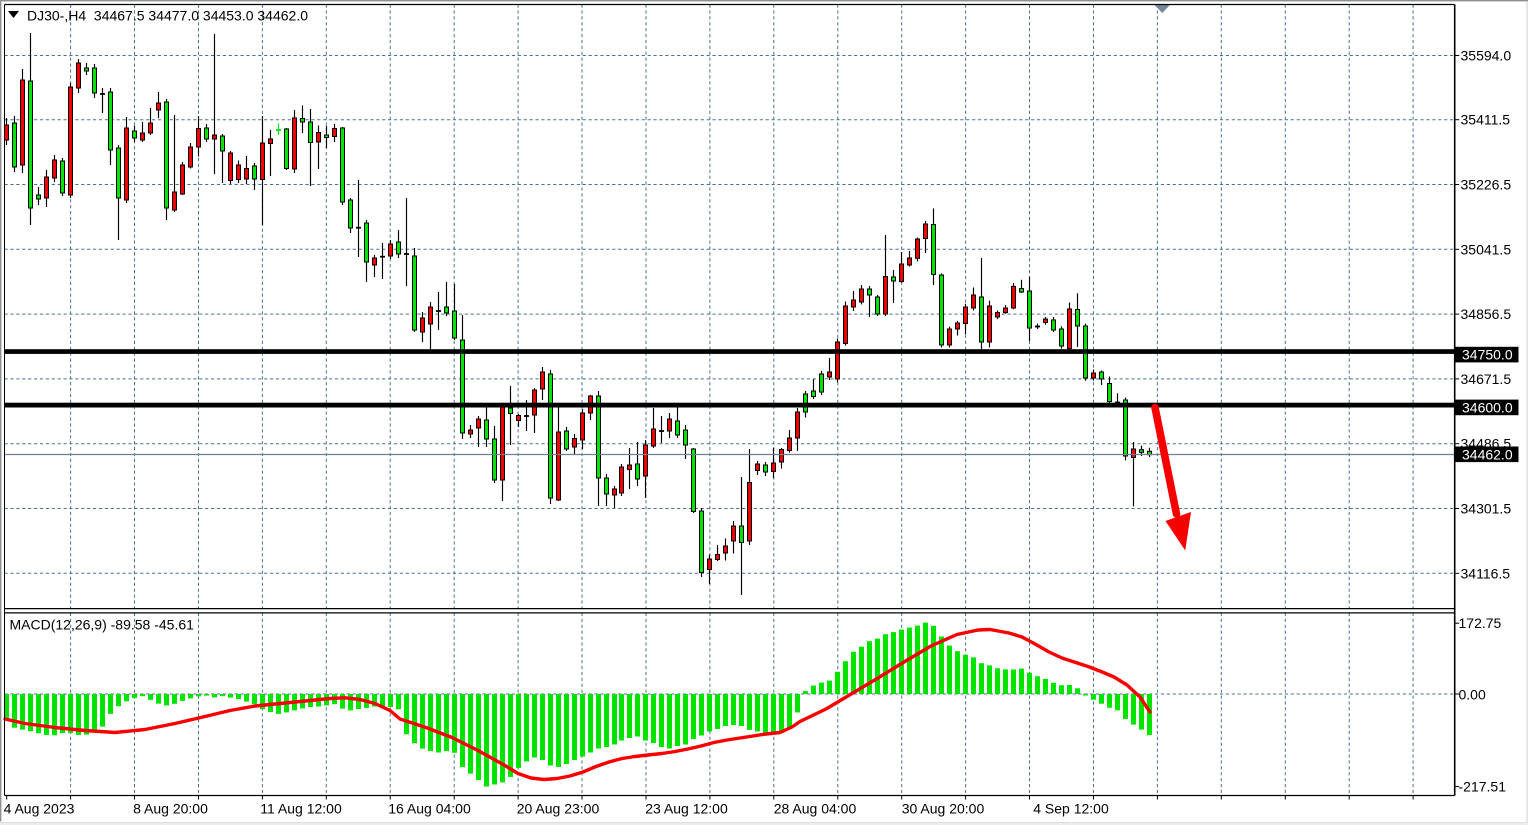  Describe the element at coordinates (429, 809) in the screenshot. I see `svg-text: 16 Aug 04:00` at that location.